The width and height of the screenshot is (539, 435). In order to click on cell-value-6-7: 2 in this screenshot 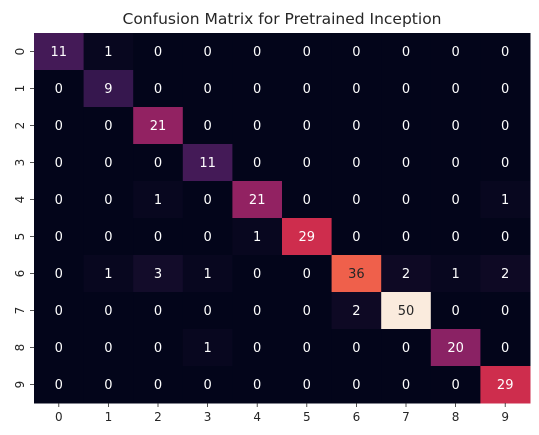, I will do `click(406, 274)`.